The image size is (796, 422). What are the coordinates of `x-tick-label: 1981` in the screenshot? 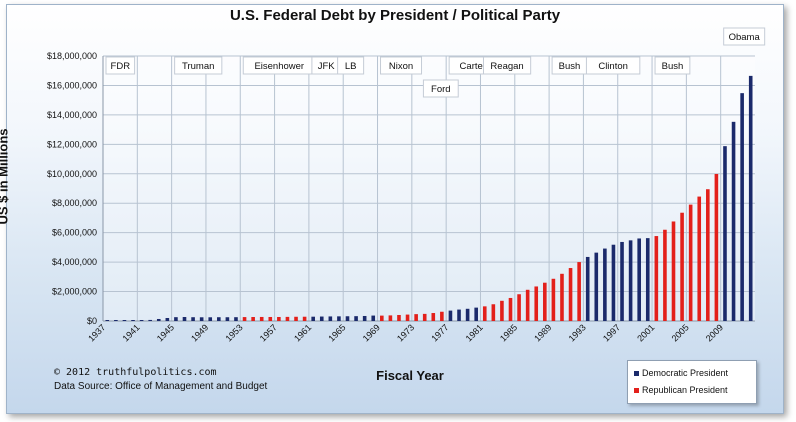 It's located at (474, 332).